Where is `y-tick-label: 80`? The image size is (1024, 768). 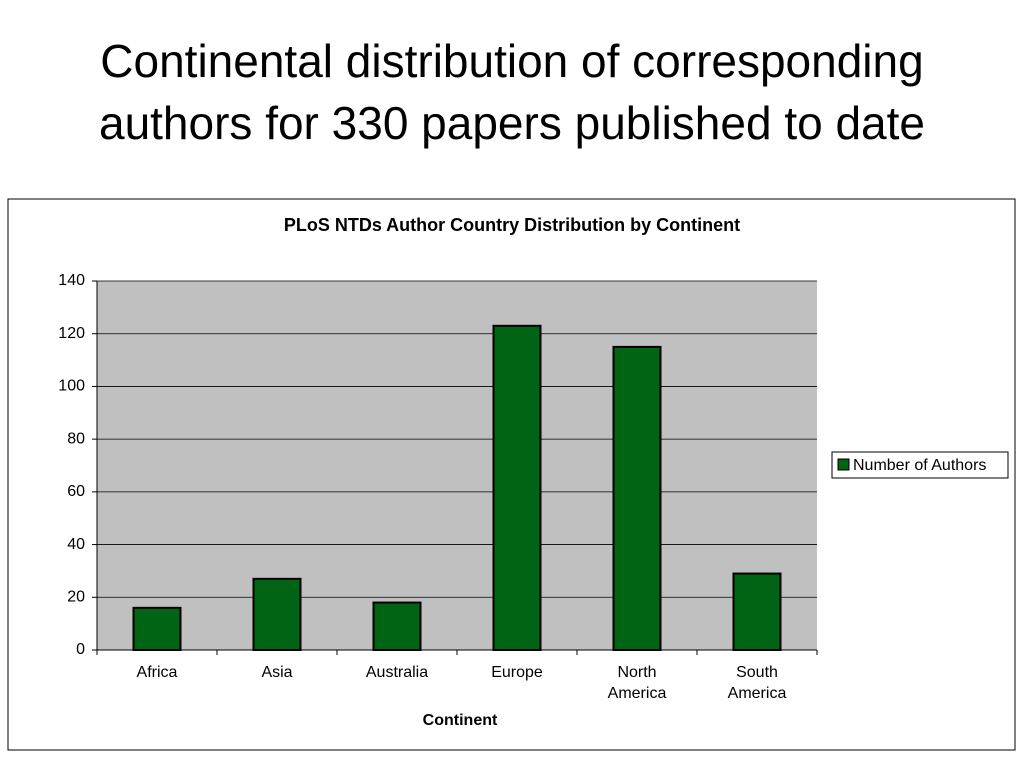 y-tick-label: 80 is located at coordinates (76, 438).